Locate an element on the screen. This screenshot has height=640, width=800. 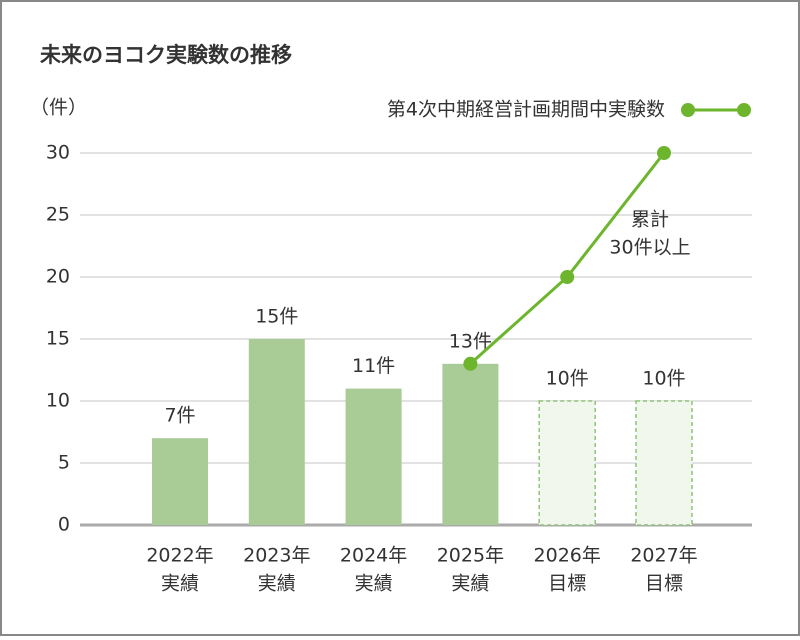
legend-label: 第4次中期経営計画期間中実験数 is located at coordinates (526, 110).